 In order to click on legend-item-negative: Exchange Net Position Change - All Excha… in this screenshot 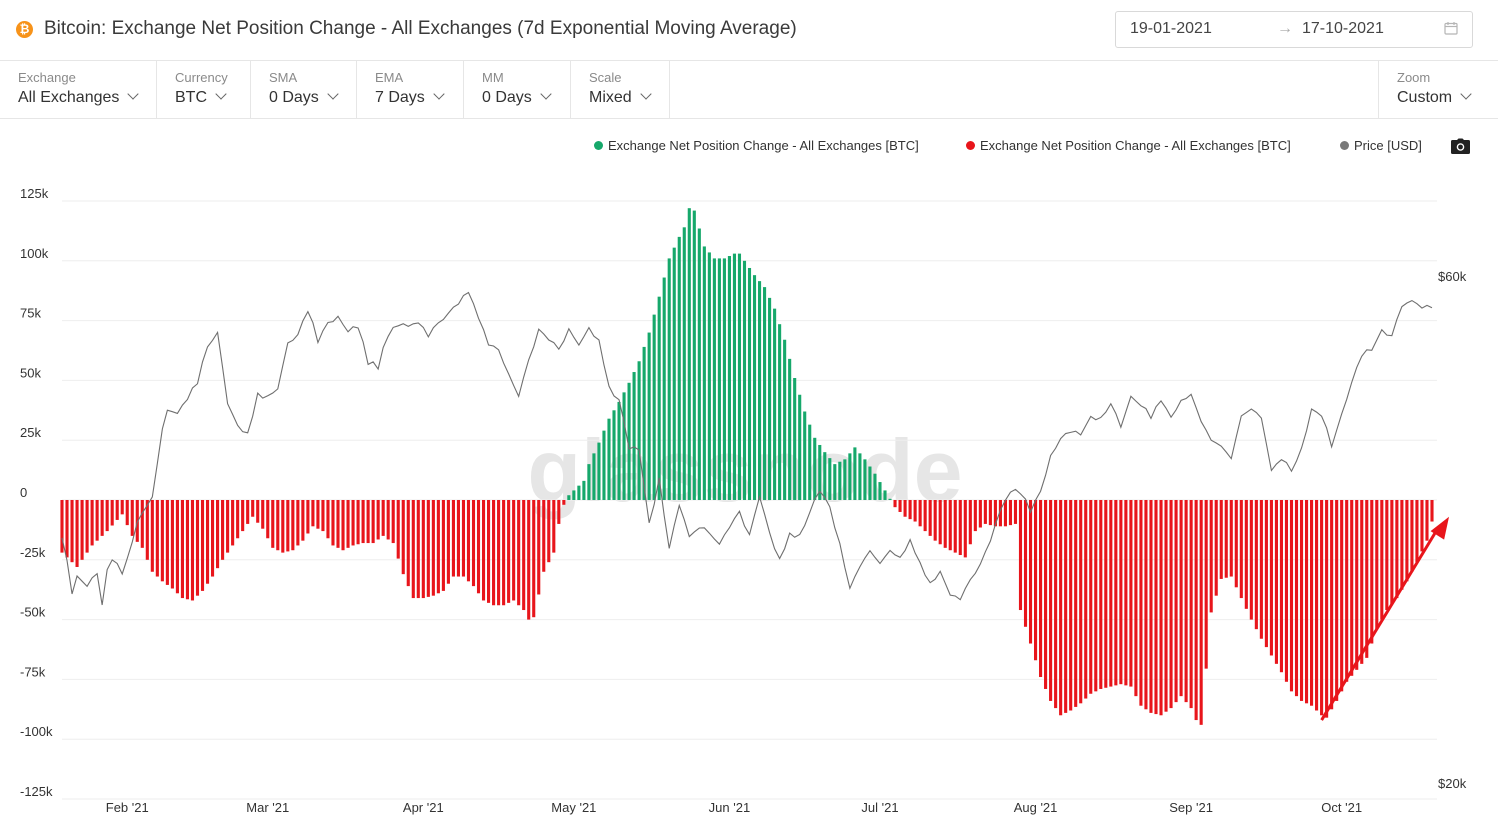, I will do `click(1128, 145)`.